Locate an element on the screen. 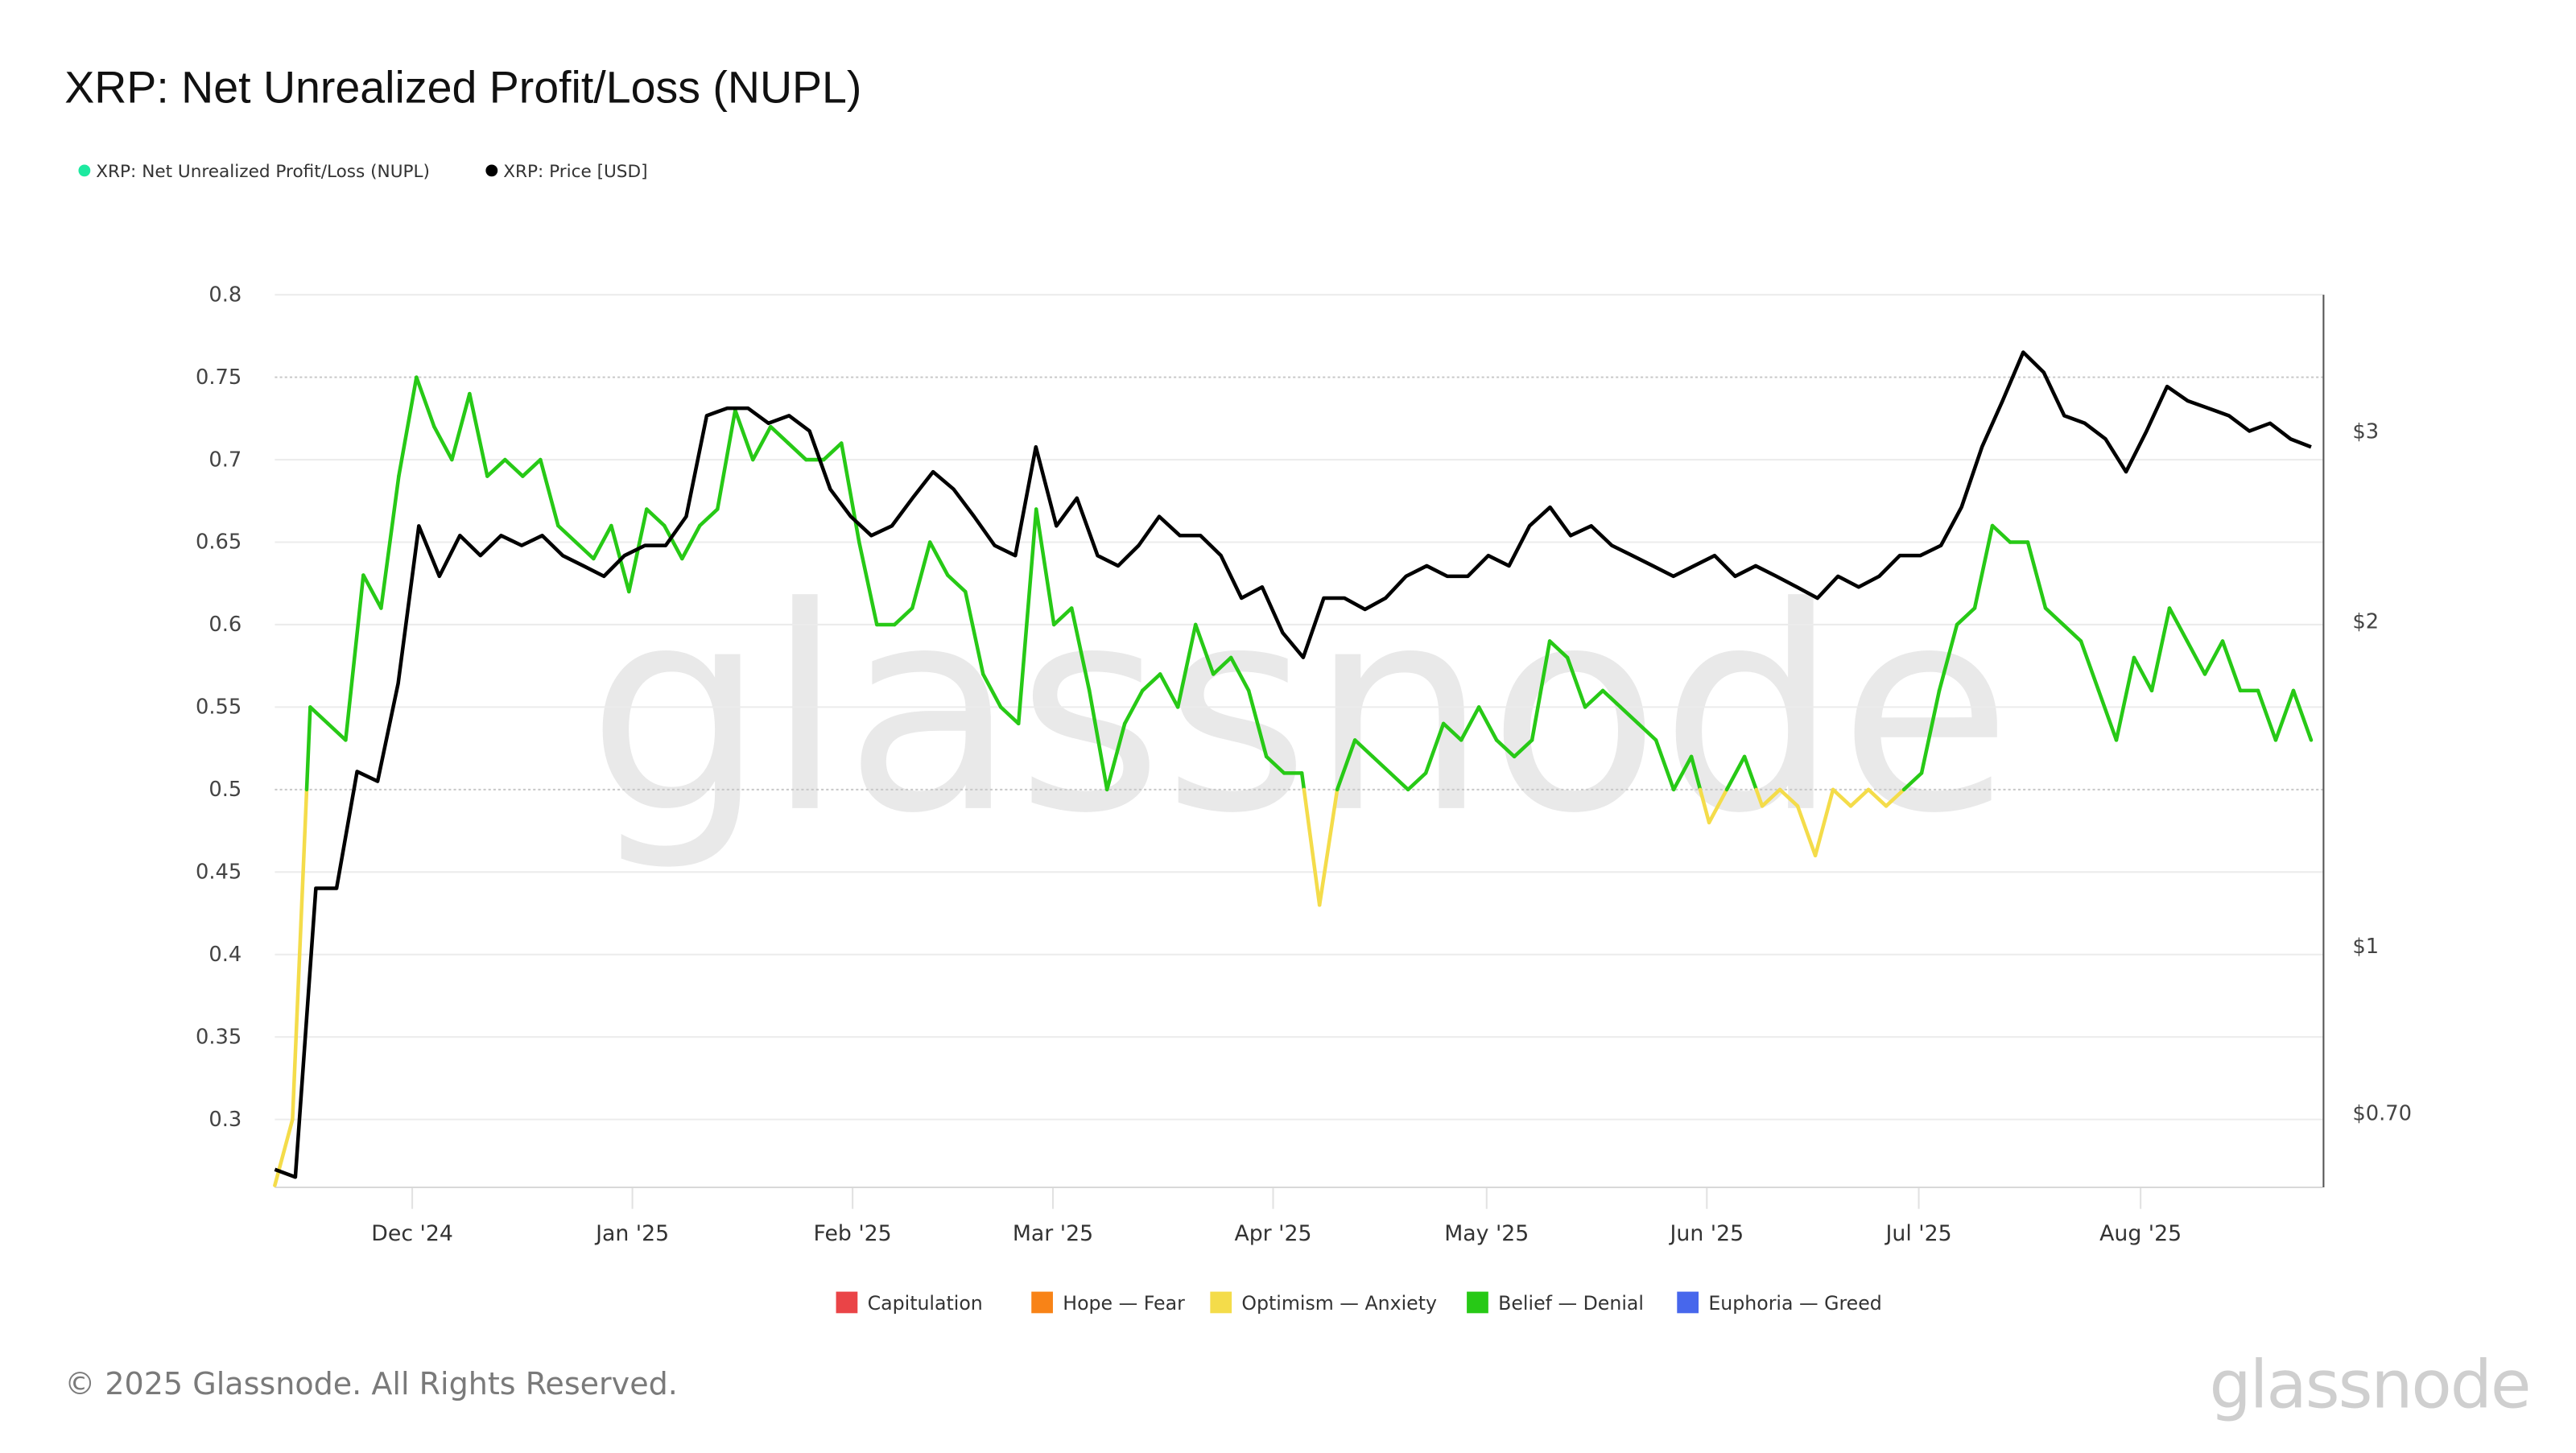 Image resolution: width=2576 pixels, height=1453 pixels. legend-item-nupl: XRP: Net Unrealized Profit/Loss (NUPL) is located at coordinates (254, 172).